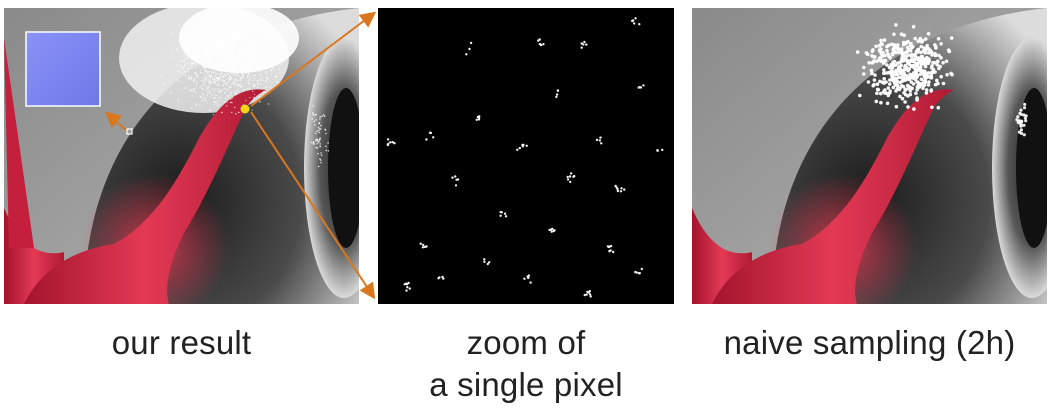  I want to click on caption-naive-sampling: naive sampling (2h), so click(869, 343).